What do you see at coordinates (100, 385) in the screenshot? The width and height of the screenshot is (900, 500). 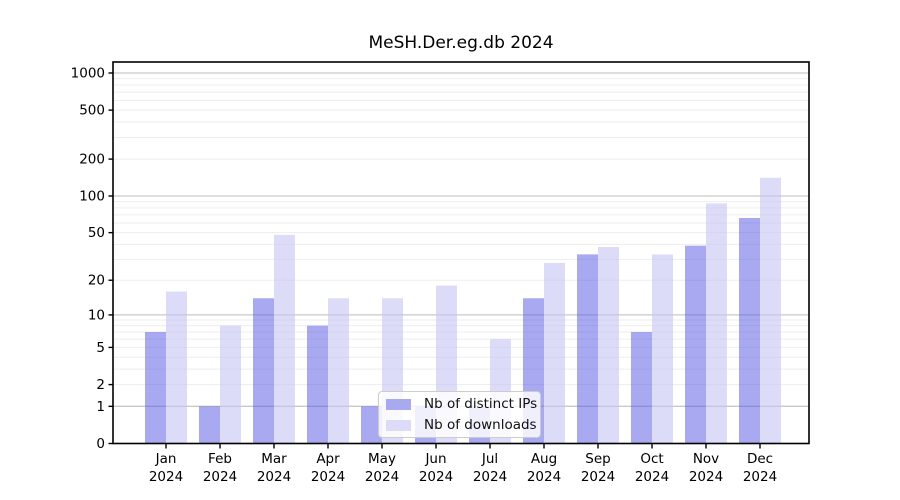 I see `y-tick-label: 2` at bounding box center [100, 385].